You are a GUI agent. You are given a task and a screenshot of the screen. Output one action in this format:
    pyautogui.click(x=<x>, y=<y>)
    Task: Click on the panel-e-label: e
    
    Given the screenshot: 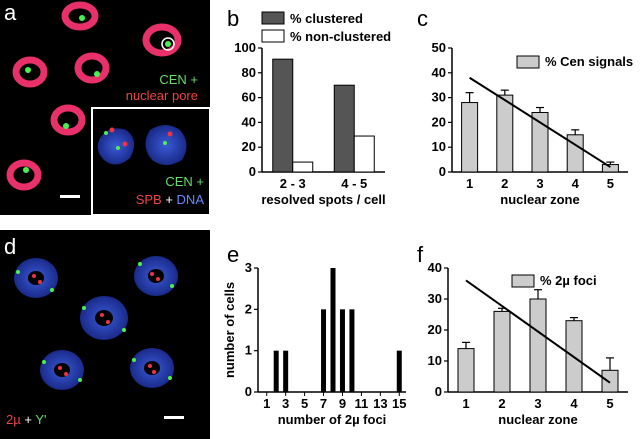 What is the action you would take?
    pyautogui.click(x=233, y=254)
    